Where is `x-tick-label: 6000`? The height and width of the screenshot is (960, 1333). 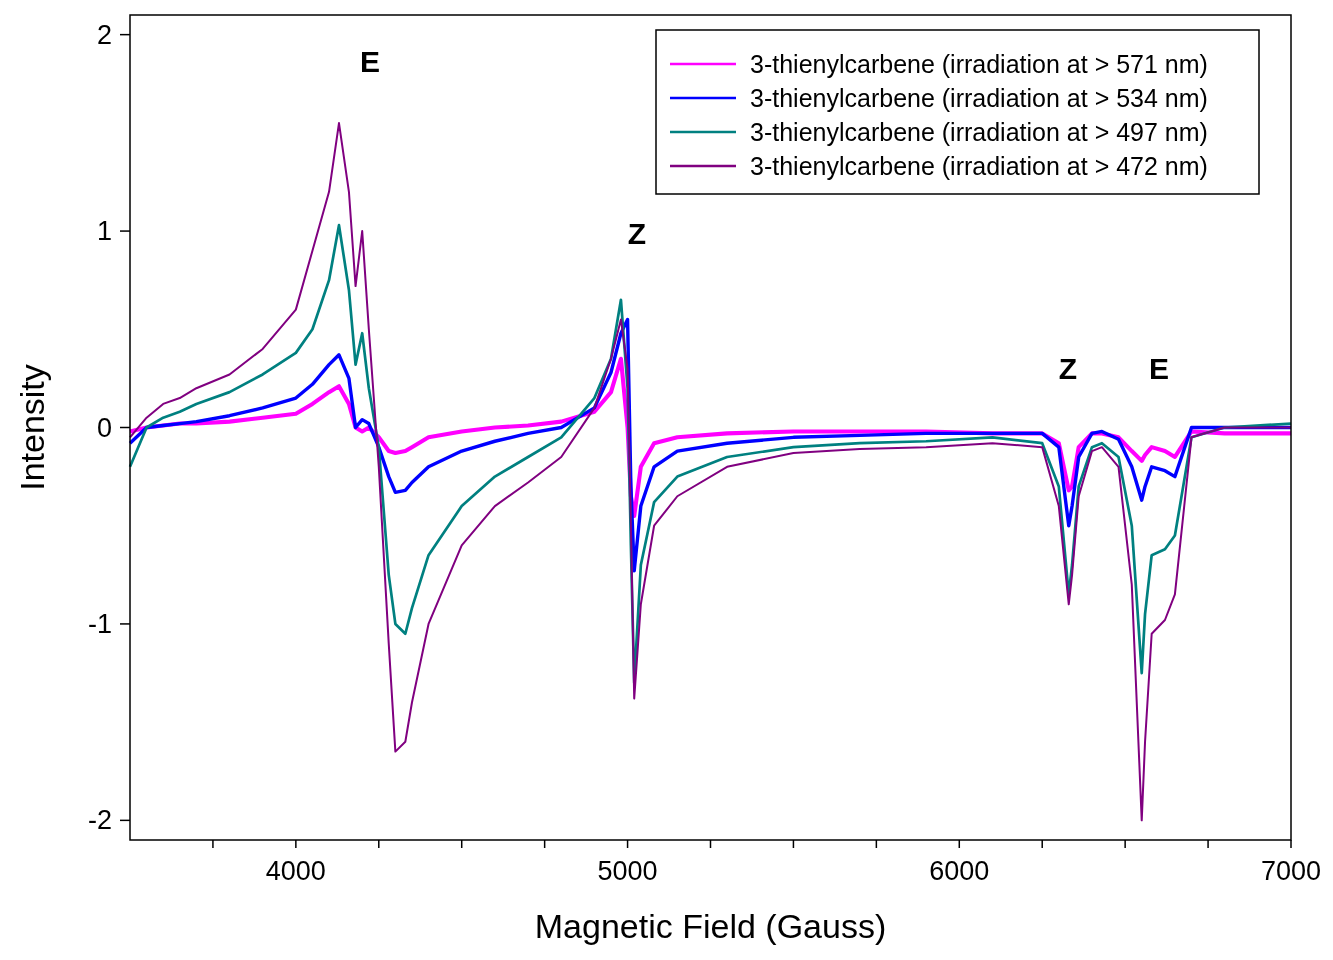
x-tick-label: 6000 is located at coordinates (959, 871).